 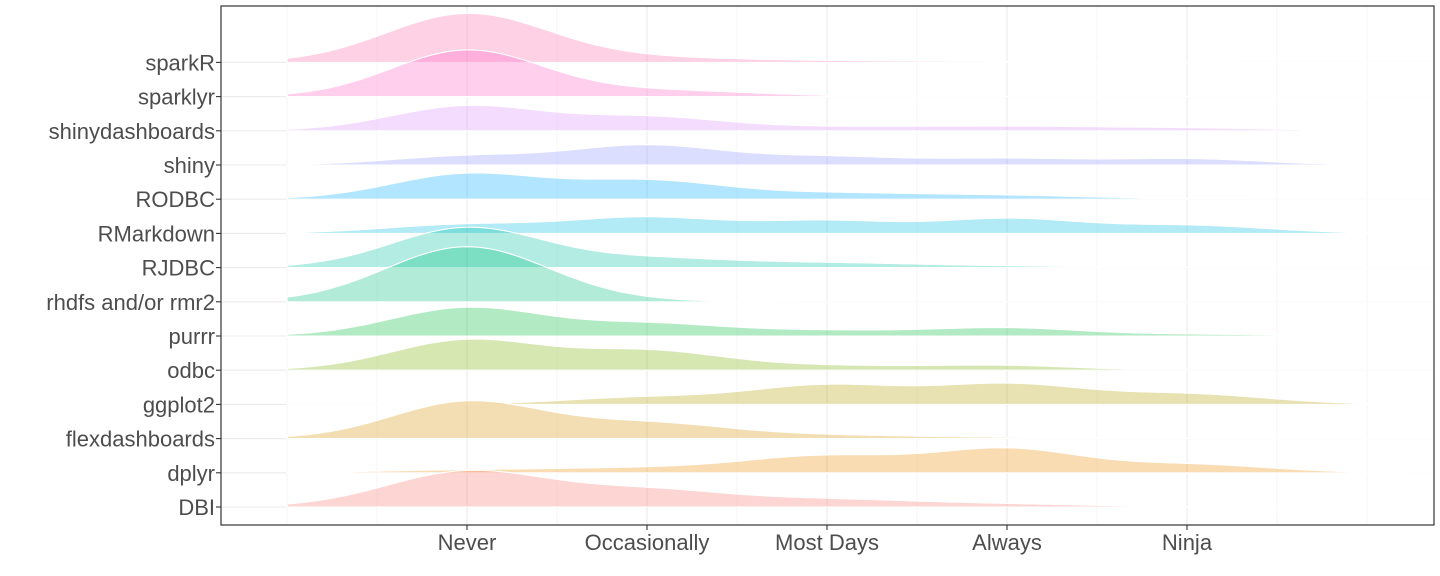 I want to click on ridge-rodbc, so click(x=863, y=186).